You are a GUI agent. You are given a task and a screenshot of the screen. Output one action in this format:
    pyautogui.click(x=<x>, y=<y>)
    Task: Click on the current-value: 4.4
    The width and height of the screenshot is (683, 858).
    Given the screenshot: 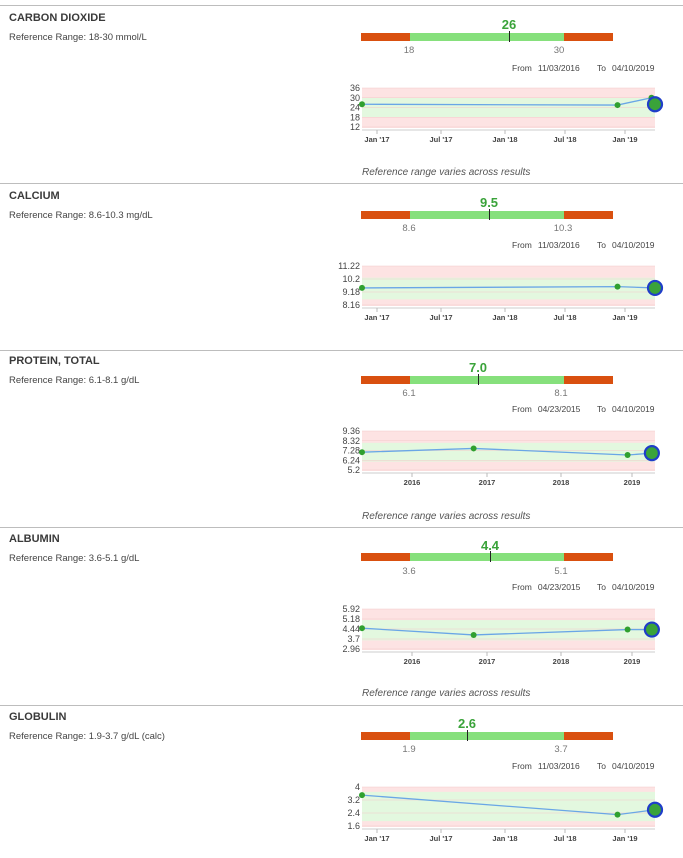 What is the action you would take?
    pyautogui.click(x=490, y=545)
    